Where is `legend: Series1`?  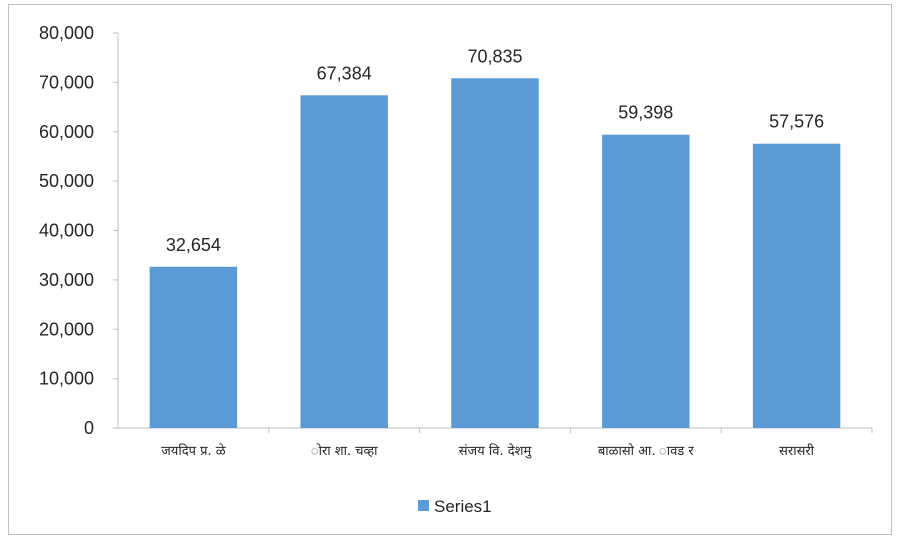 legend: Series1 is located at coordinates (455, 506).